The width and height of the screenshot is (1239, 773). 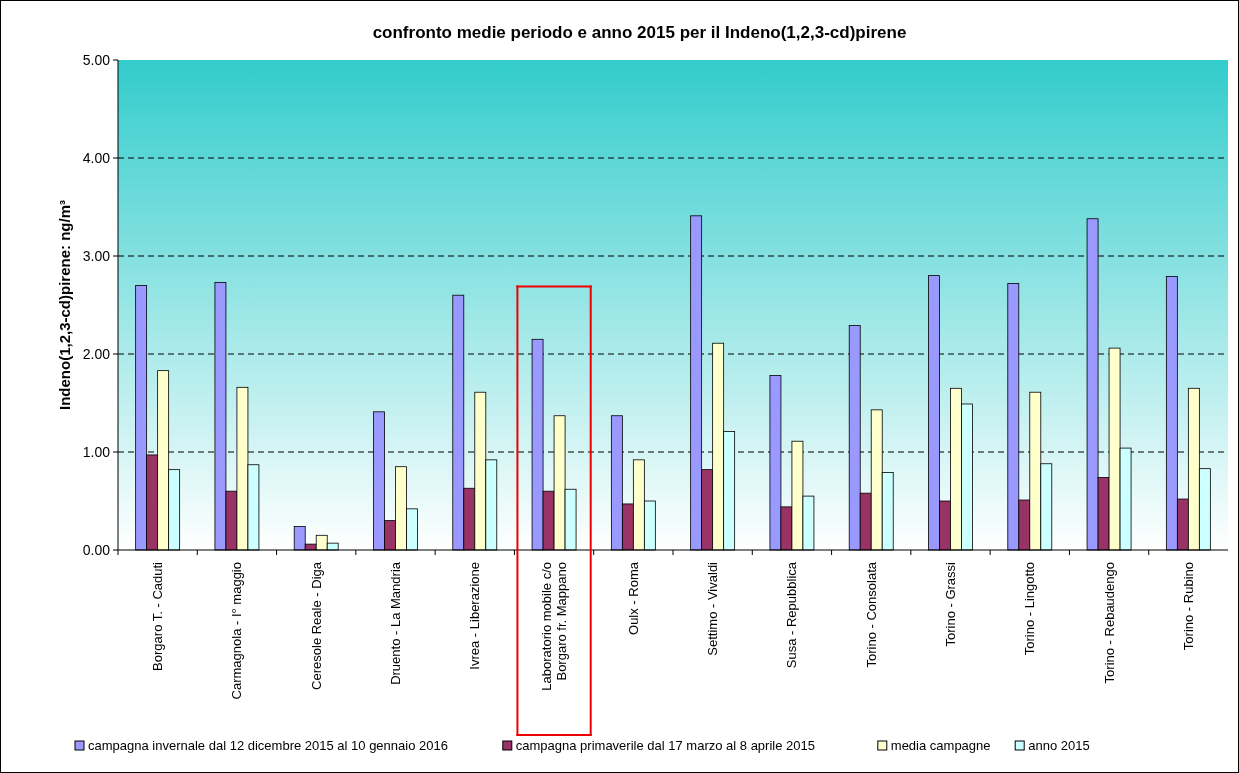 What do you see at coordinates (64, 305) in the screenshot?
I see `y-axis-title: Indeno(1,2,3-cd)pirene: ng/m³` at bounding box center [64, 305].